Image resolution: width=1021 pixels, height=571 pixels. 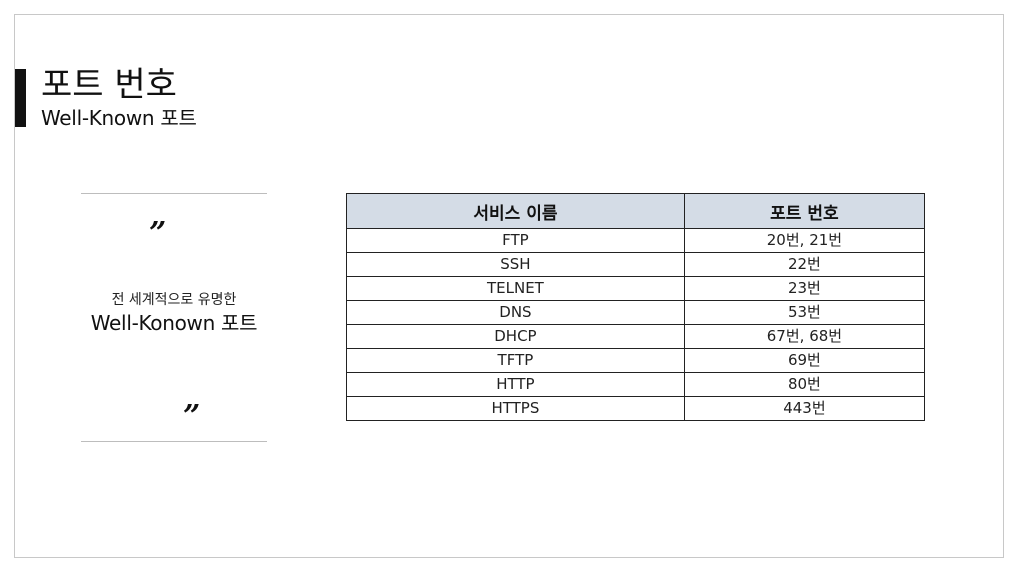 What do you see at coordinates (515, 336) in the screenshot?
I see `service-cell: DHCP` at bounding box center [515, 336].